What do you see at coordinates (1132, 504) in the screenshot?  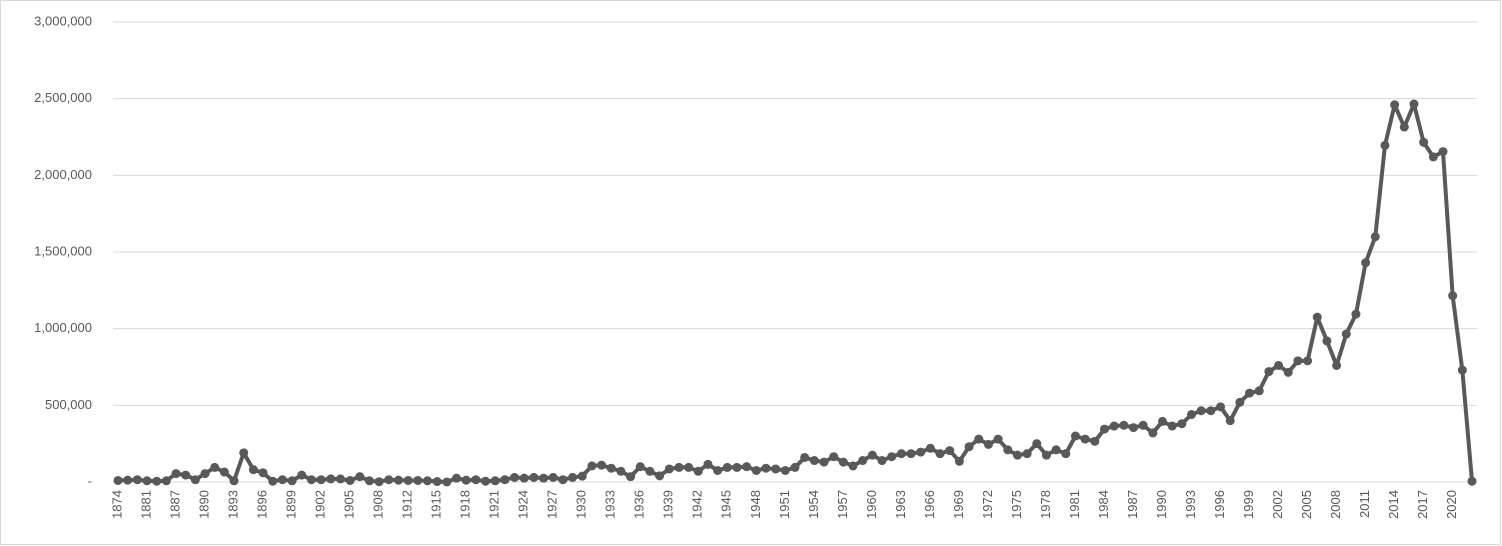 I see `x-tick-label: 1987` at bounding box center [1132, 504].